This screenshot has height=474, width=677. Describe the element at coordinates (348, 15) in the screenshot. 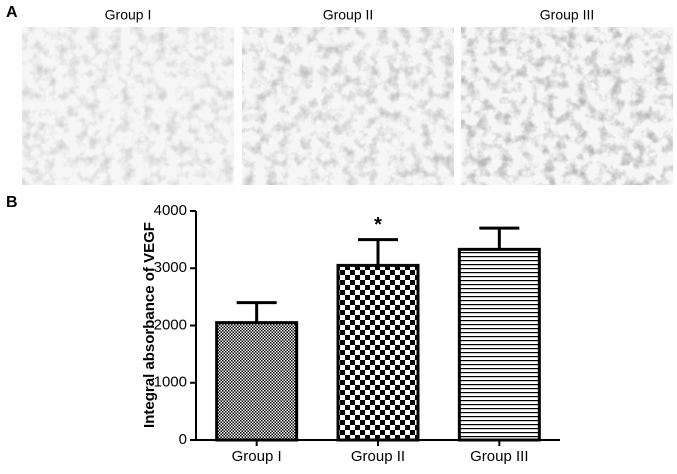

I see `image-label: Group II` at that location.